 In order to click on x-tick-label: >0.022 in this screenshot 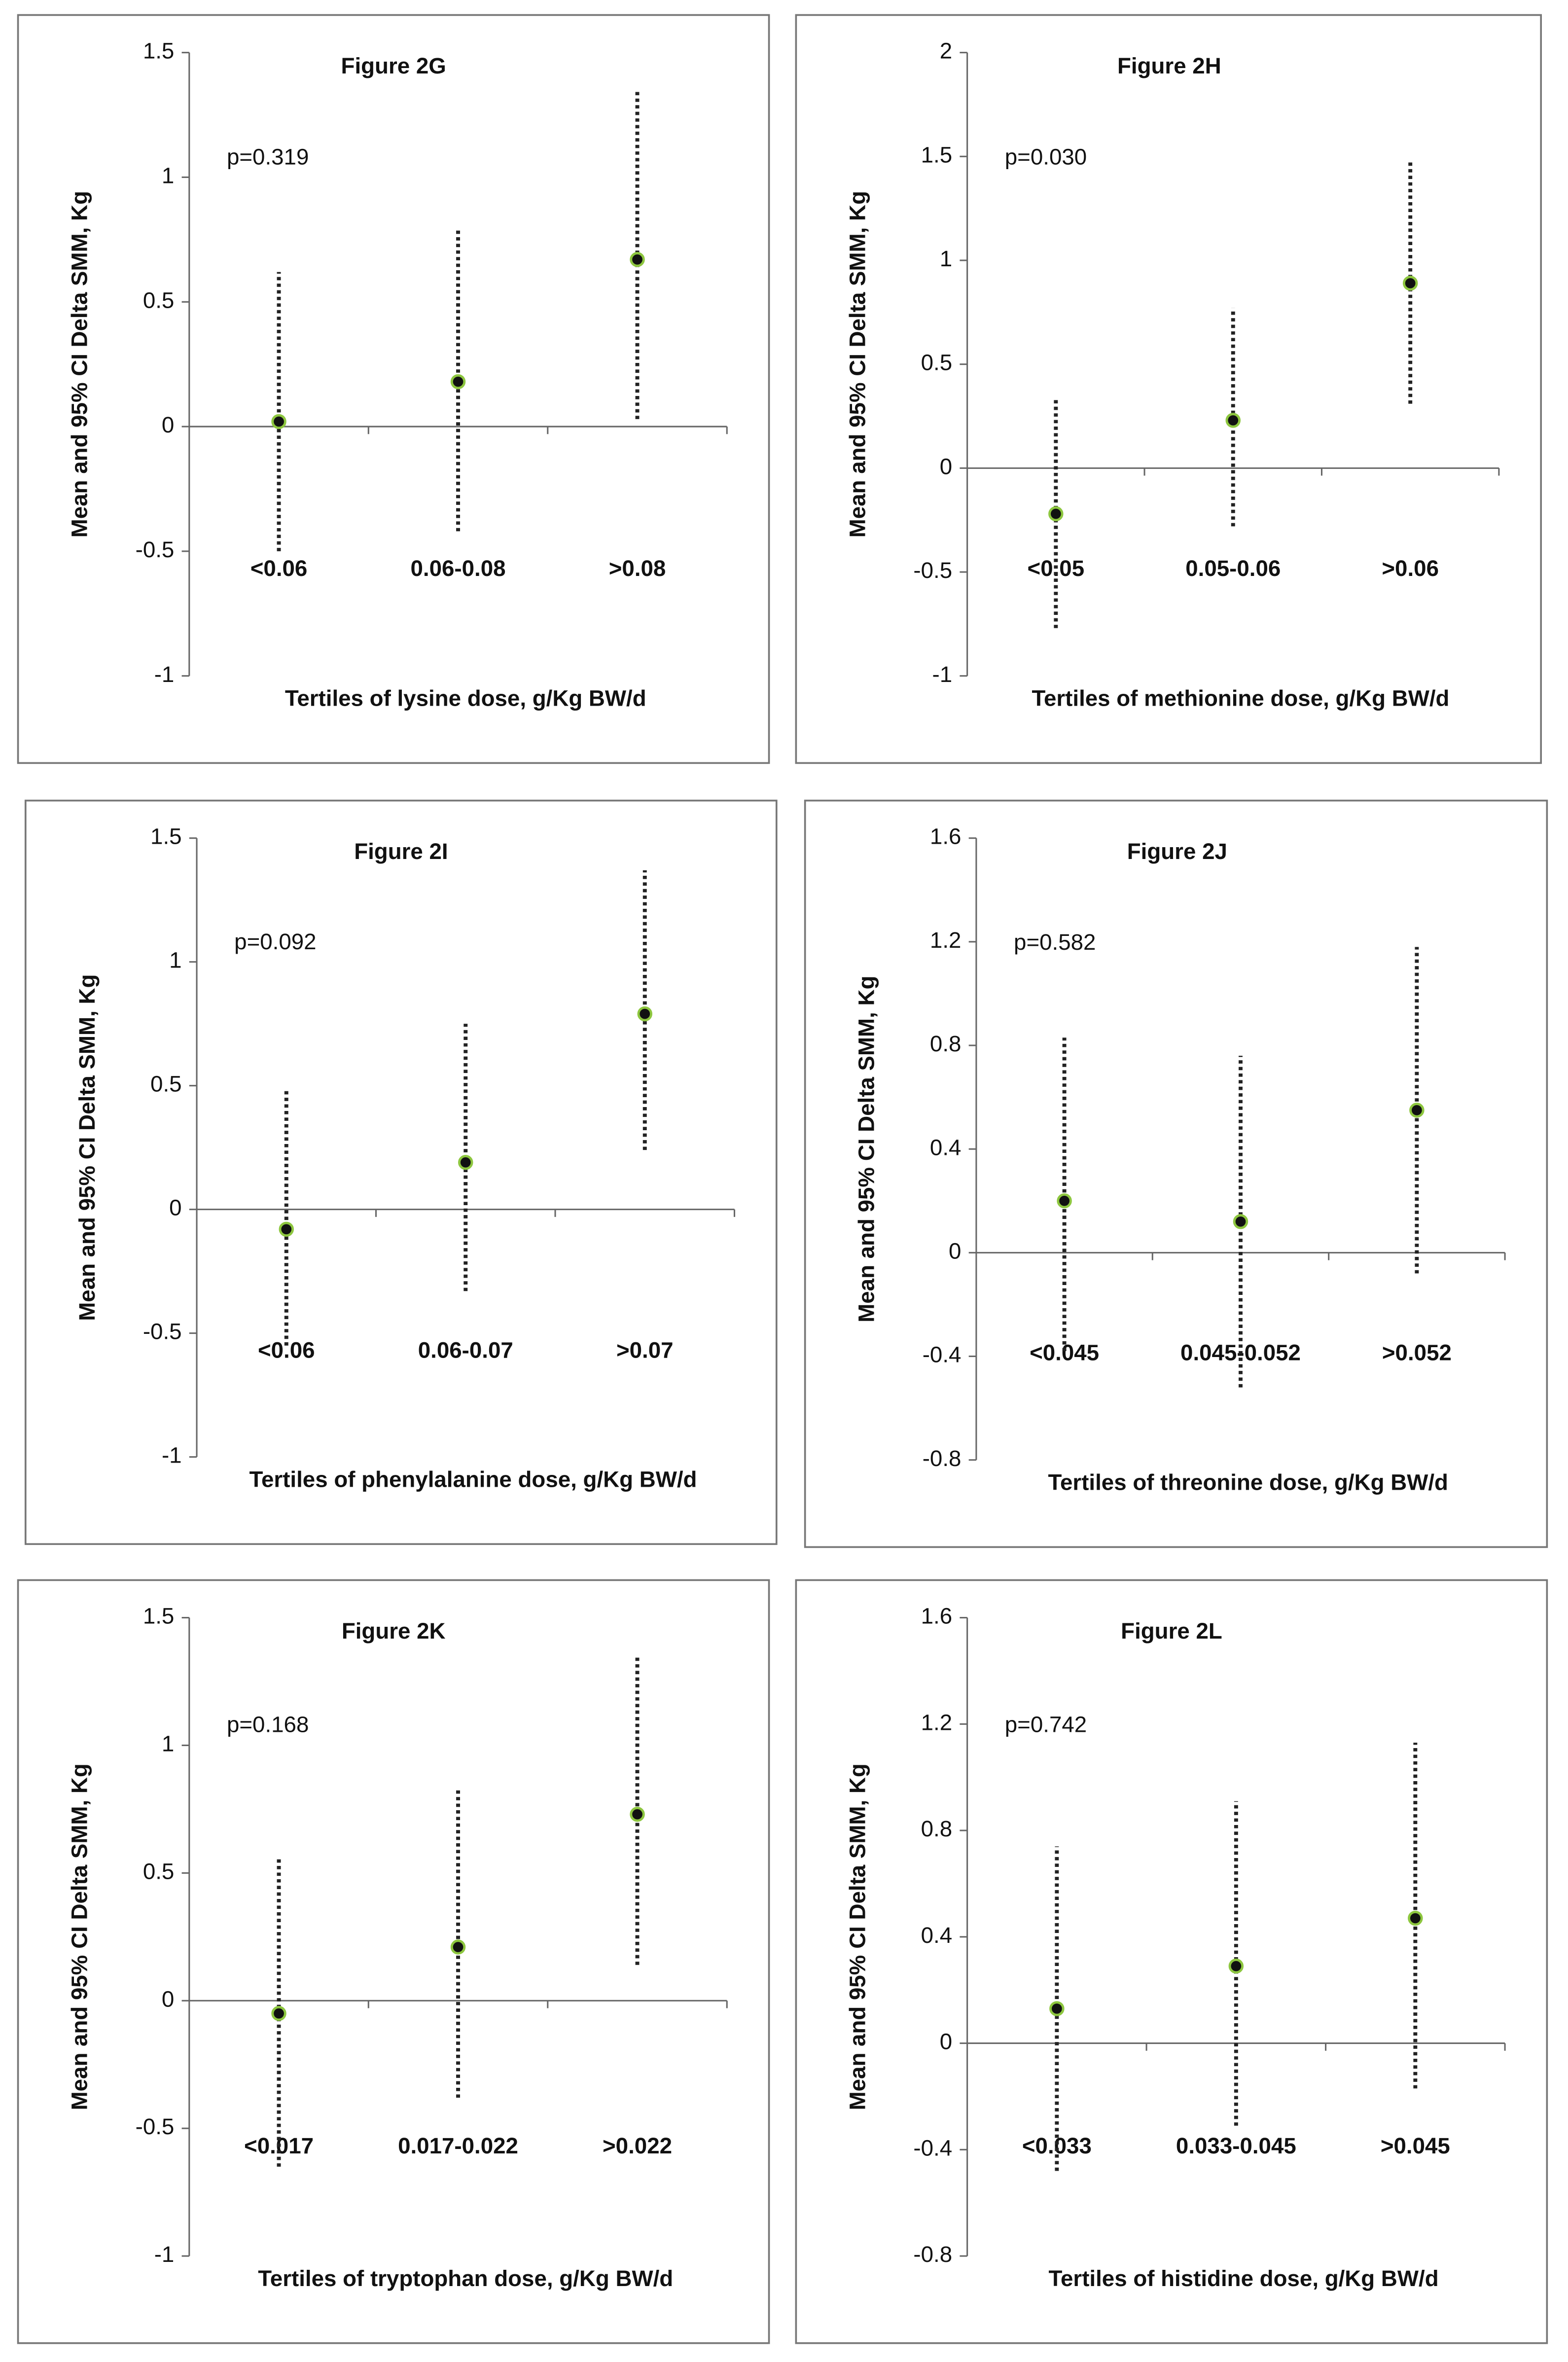, I will do `click(637, 2145)`.